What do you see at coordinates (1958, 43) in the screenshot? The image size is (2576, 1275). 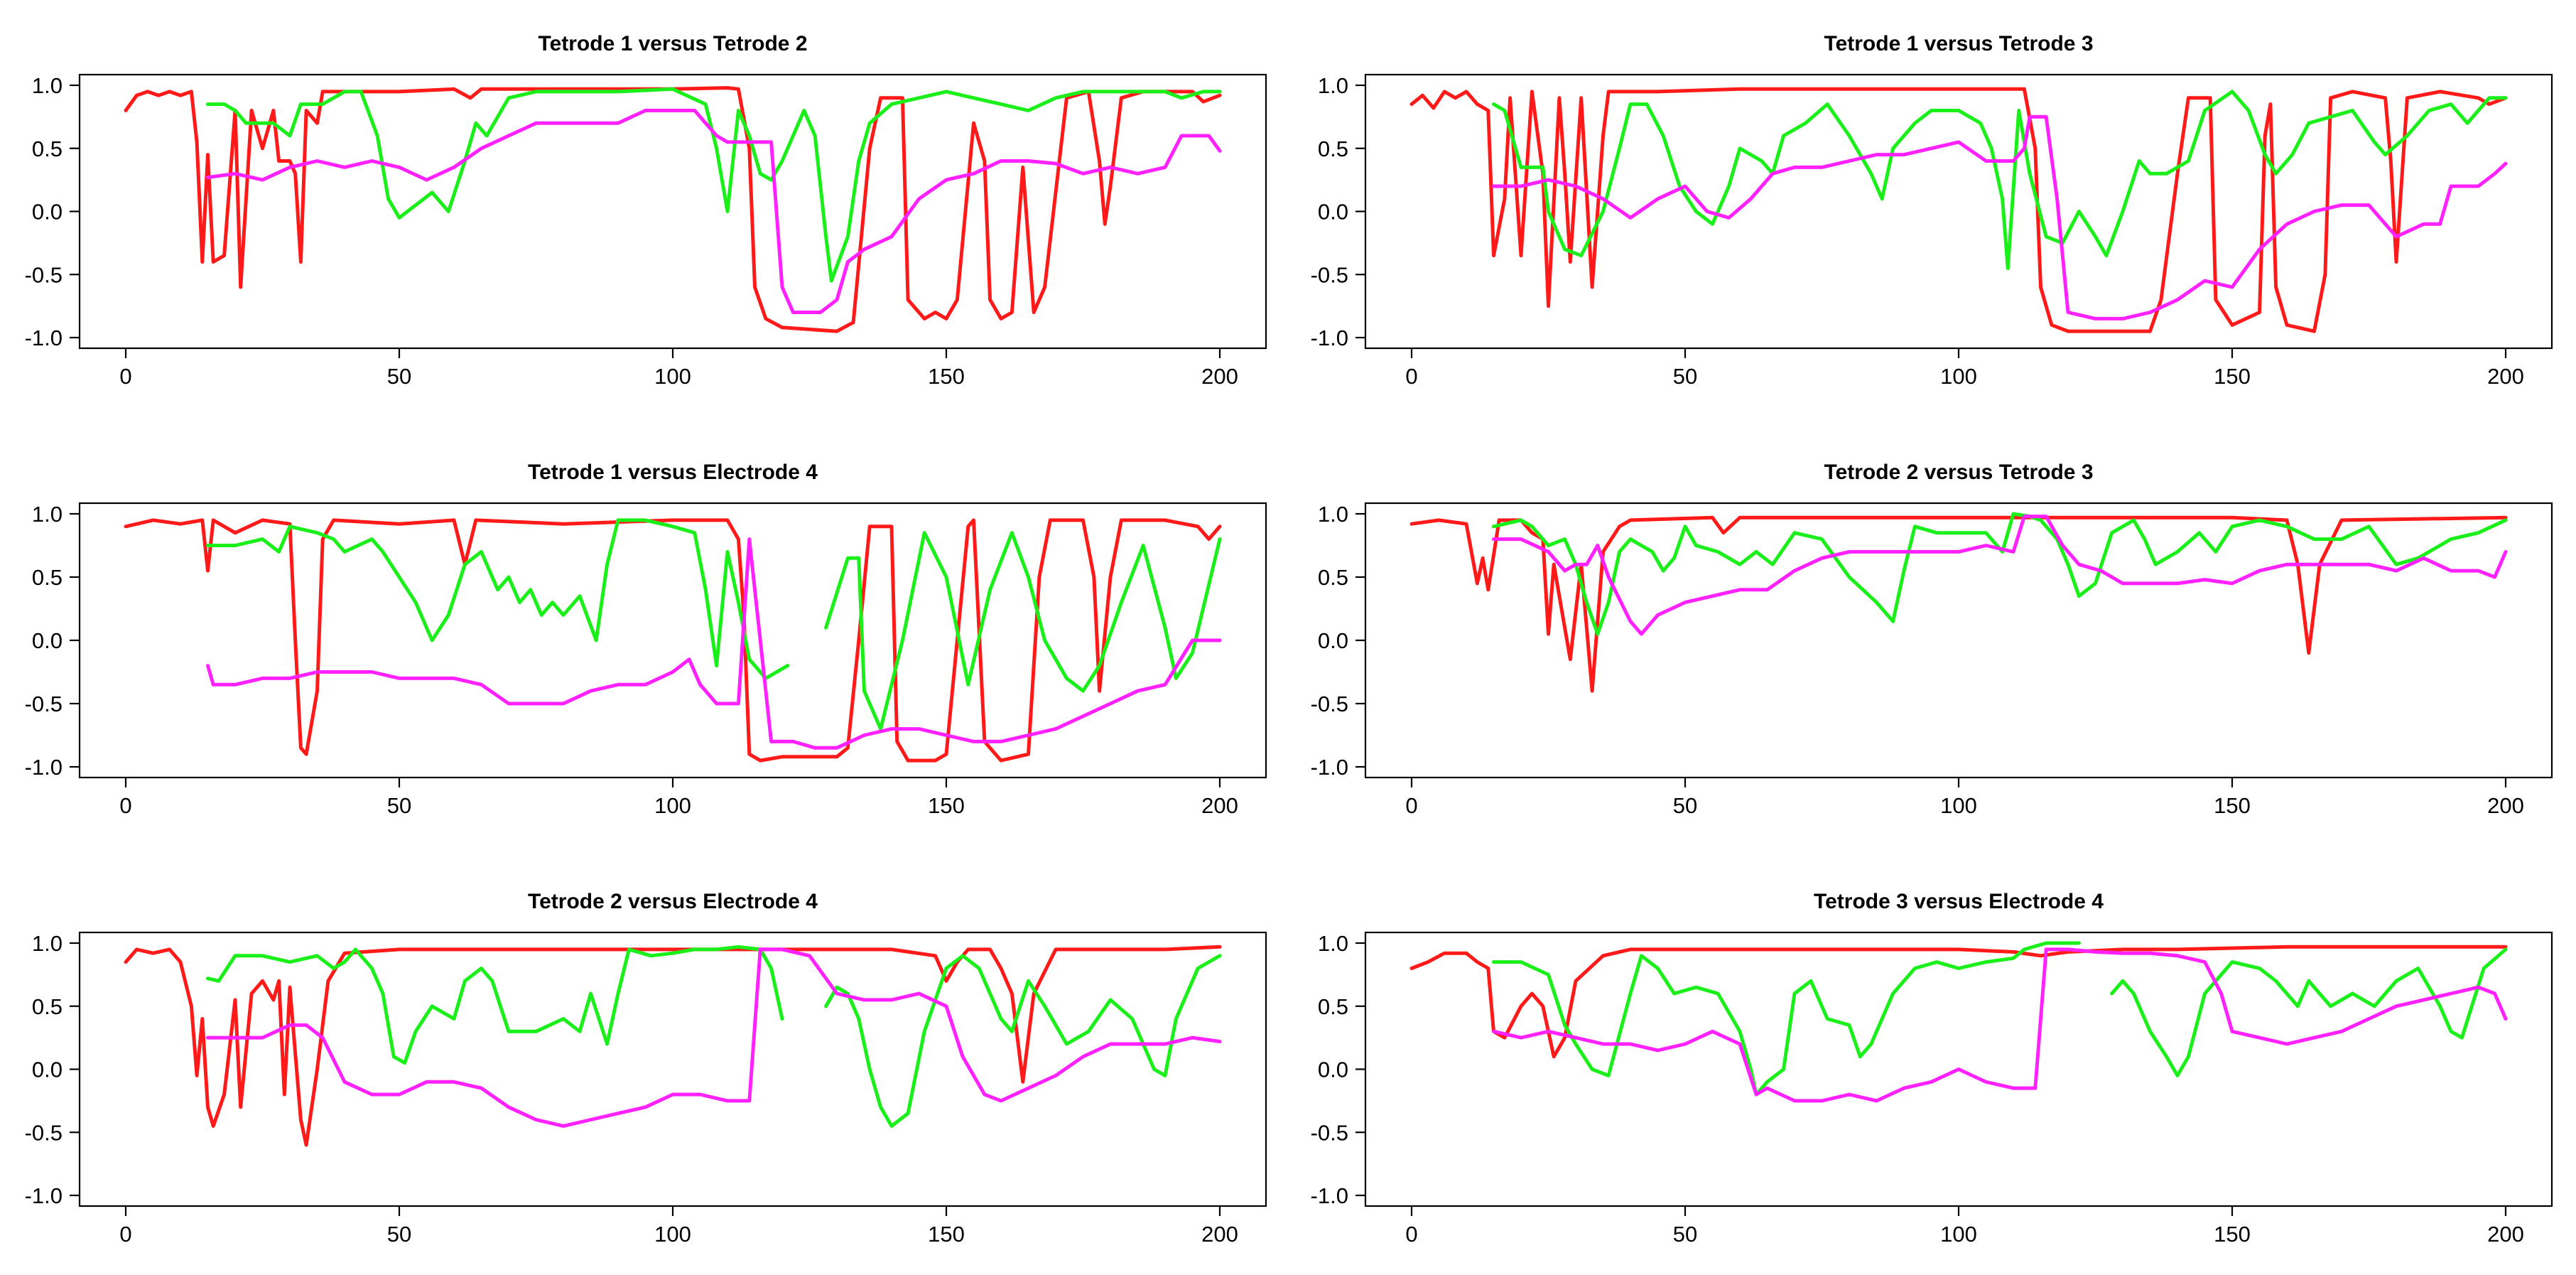 I see `chart-title: Tetrode 1 versus Tetrode 3` at bounding box center [1958, 43].